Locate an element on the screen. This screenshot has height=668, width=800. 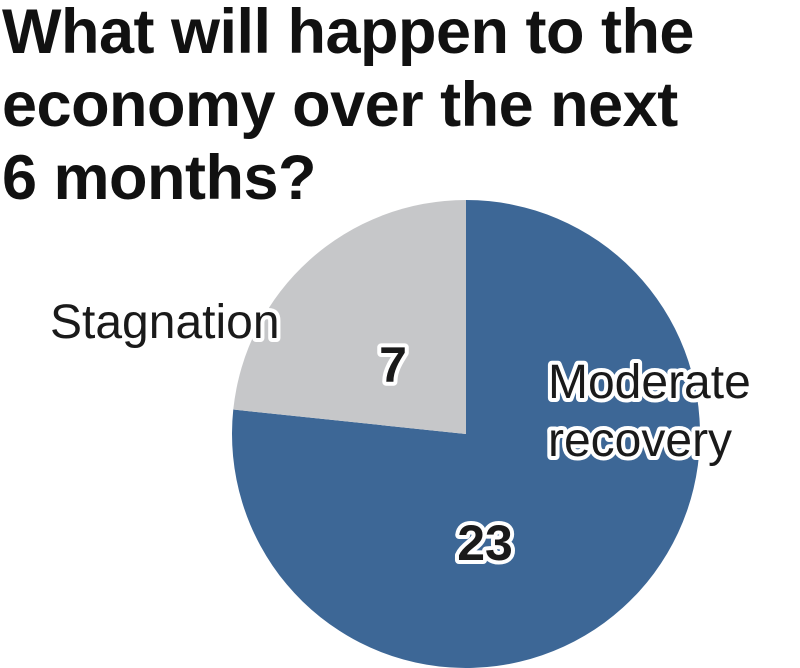
slice-value-label: 23 is located at coordinates (485, 543).